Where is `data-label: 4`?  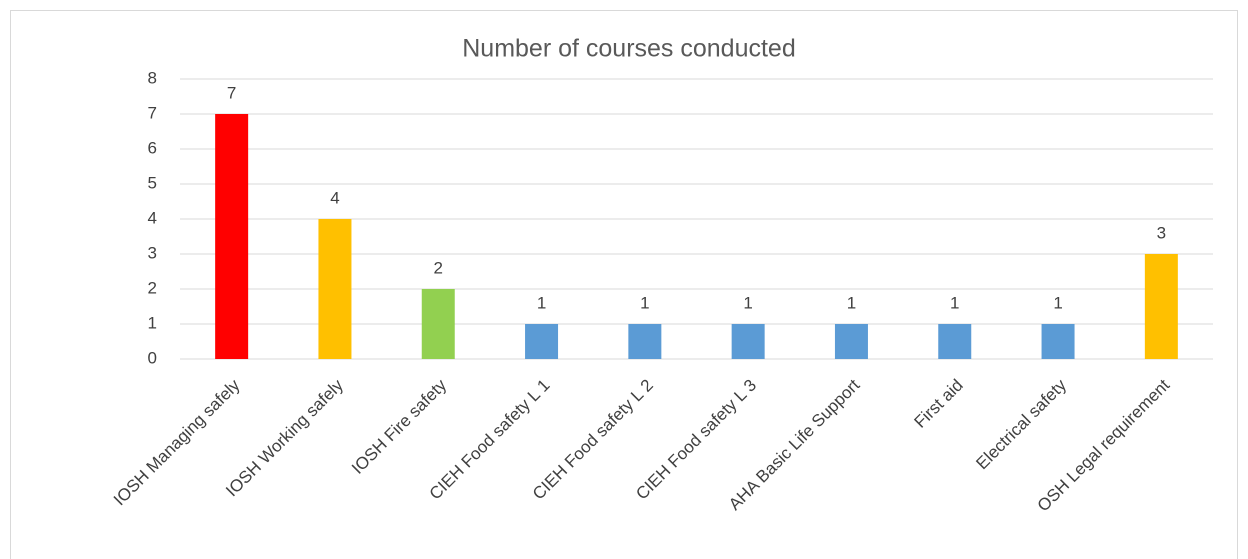
data-label: 4 is located at coordinates (334, 197).